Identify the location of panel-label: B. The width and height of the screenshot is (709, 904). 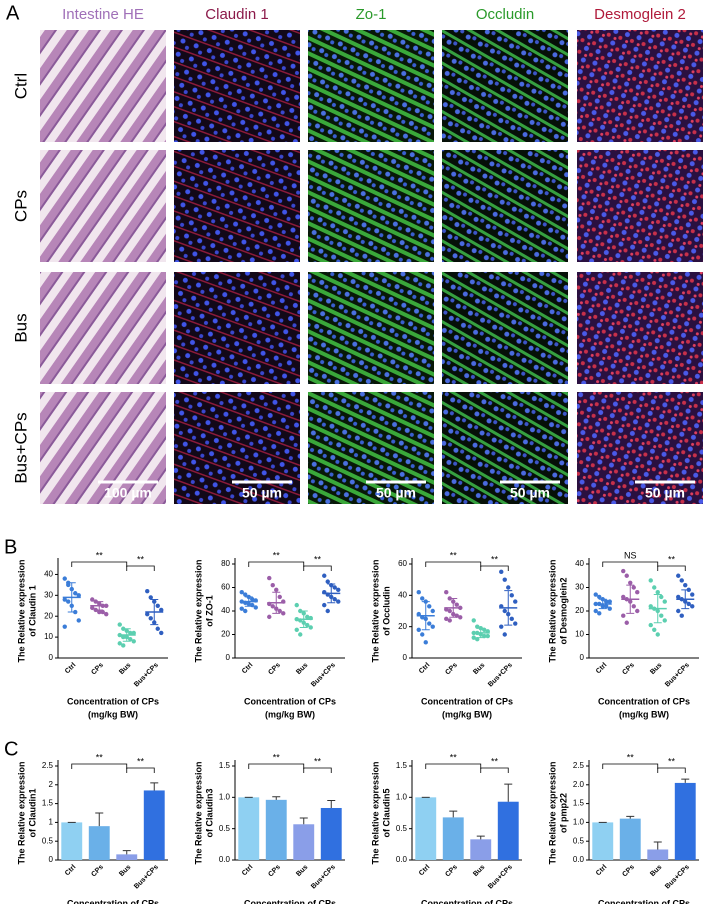
(10, 547).